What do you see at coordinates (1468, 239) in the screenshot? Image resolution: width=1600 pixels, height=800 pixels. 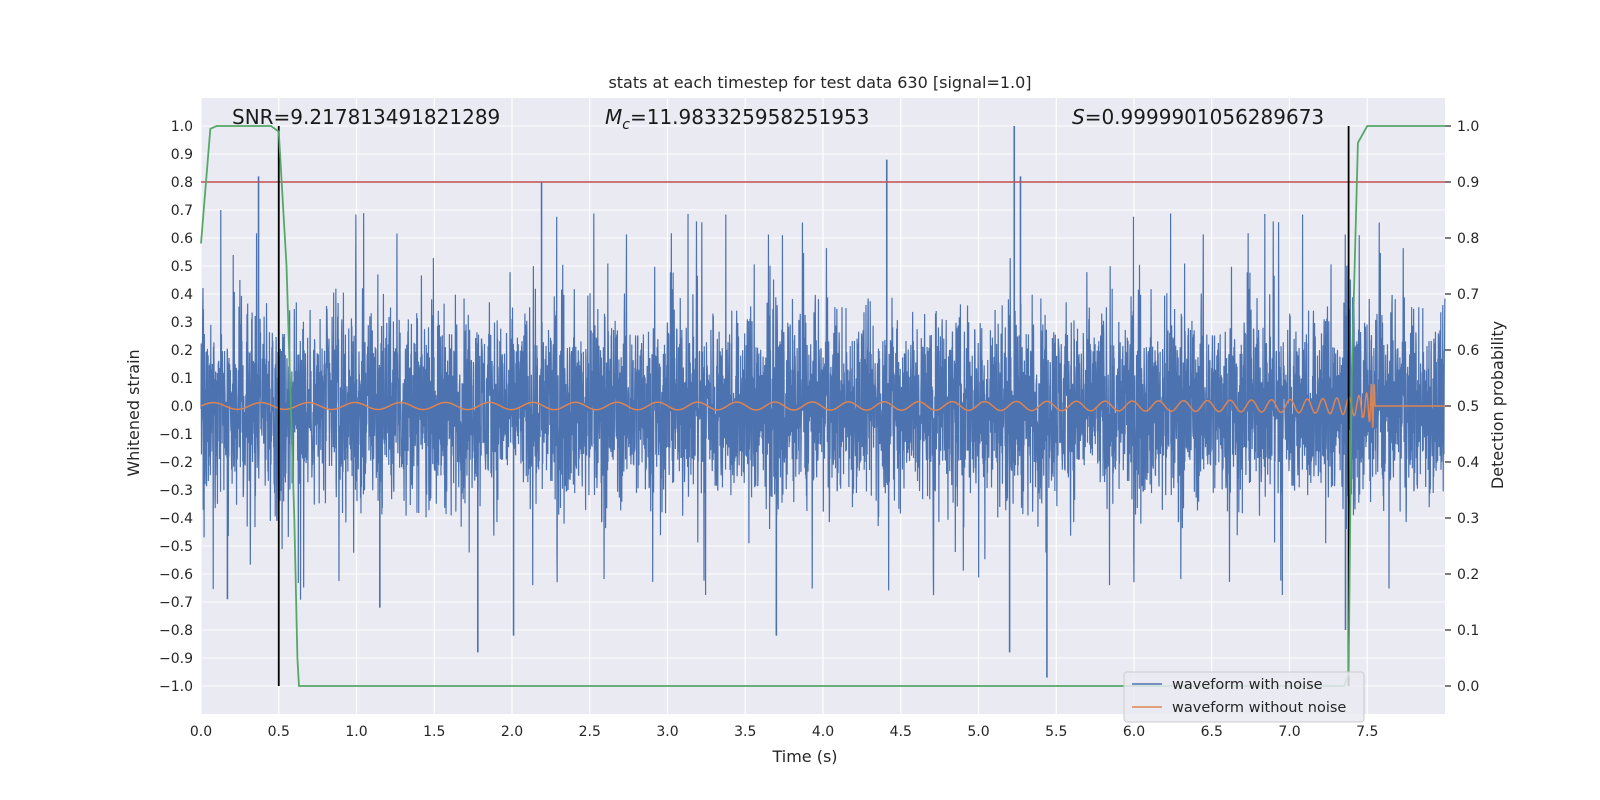 I see `y-right-tick-label: 0.8` at bounding box center [1468, 239].